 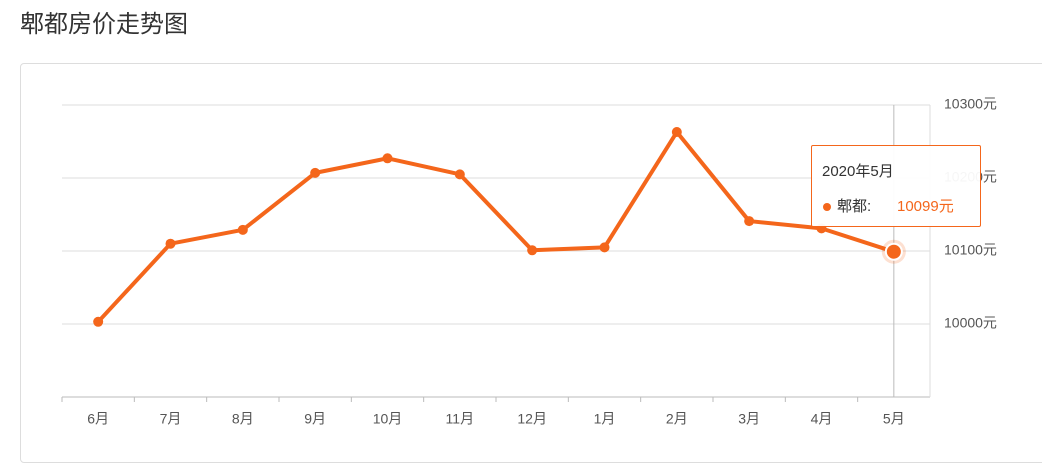 I want to click on x-tick-label: 6月, so click(x=98, y=419).